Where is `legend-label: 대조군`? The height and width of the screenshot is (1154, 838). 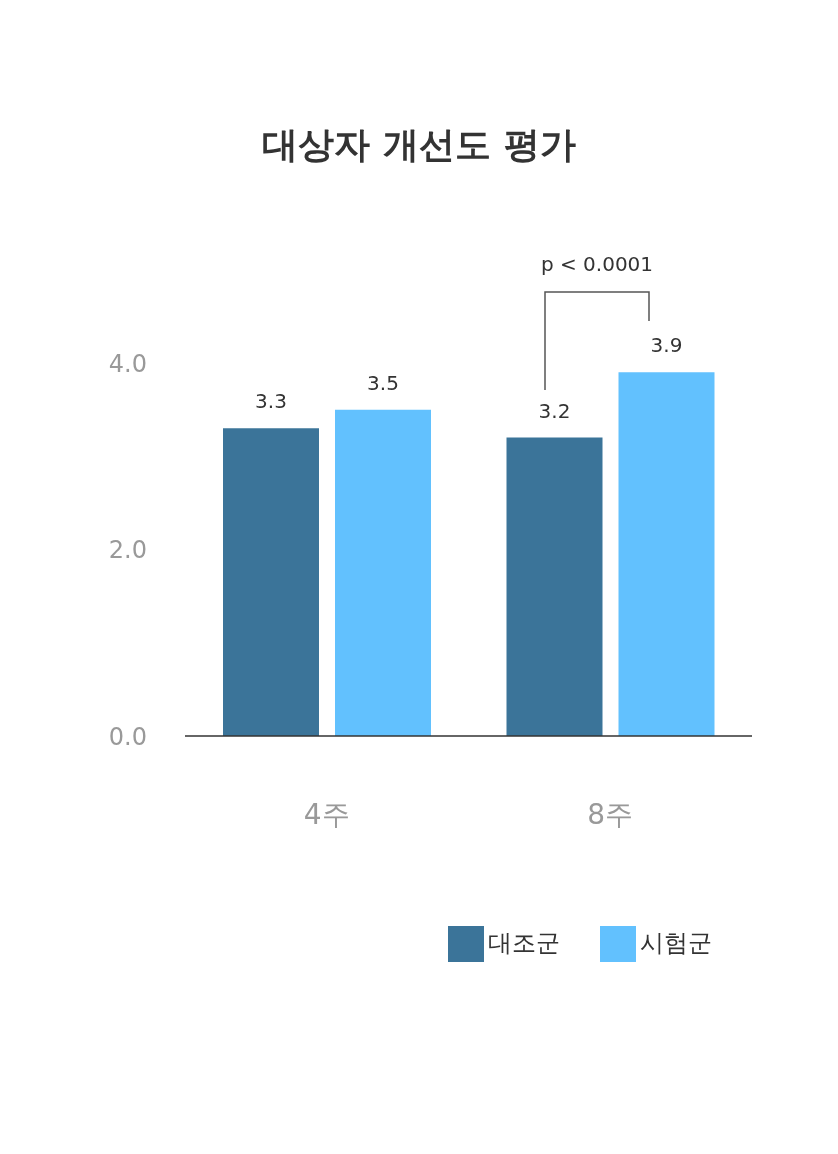
legend-label: 대조군 is located at coordinates (524, 943).